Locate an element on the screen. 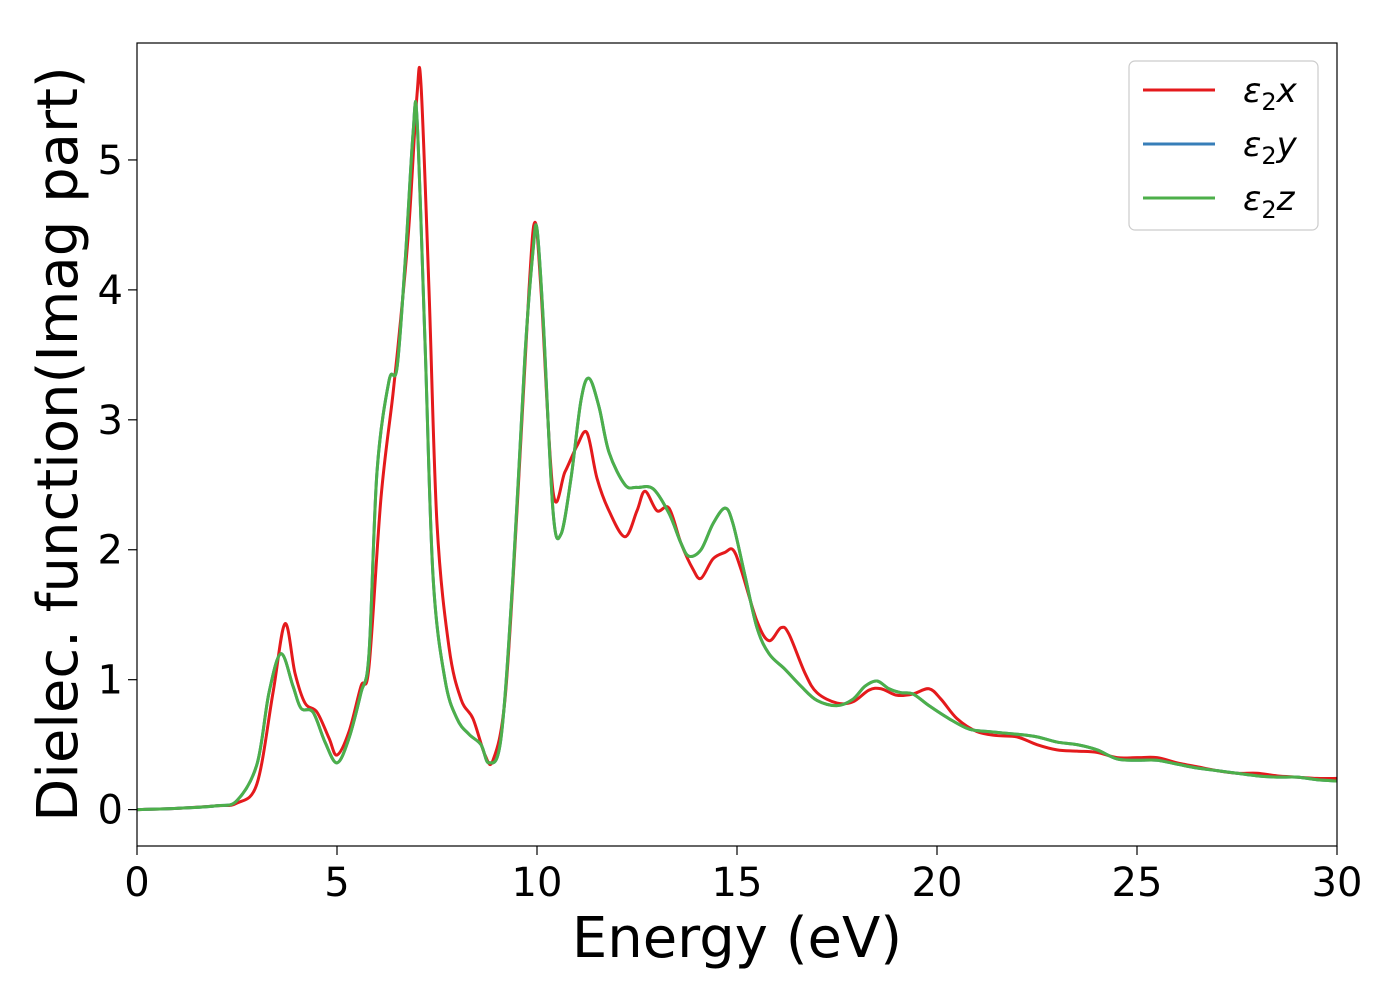  y-tick-label: 3 is located at coordinates (110, 421).